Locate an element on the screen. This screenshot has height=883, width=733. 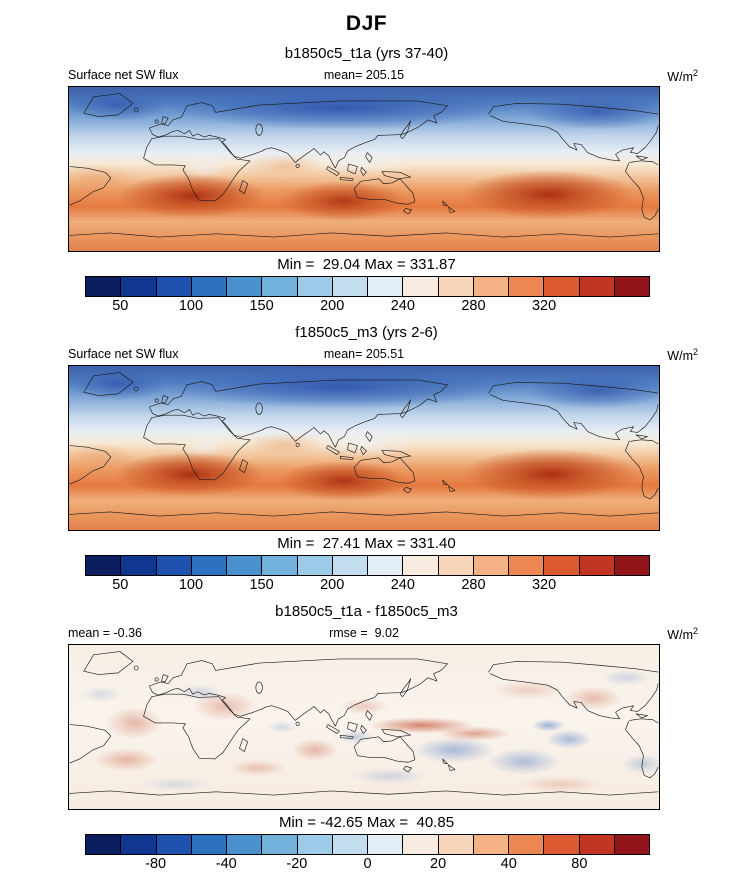
panel2-header-row: Surface net SW flux mean= 205.51 W/m2 is located at coordinates (383, 355).